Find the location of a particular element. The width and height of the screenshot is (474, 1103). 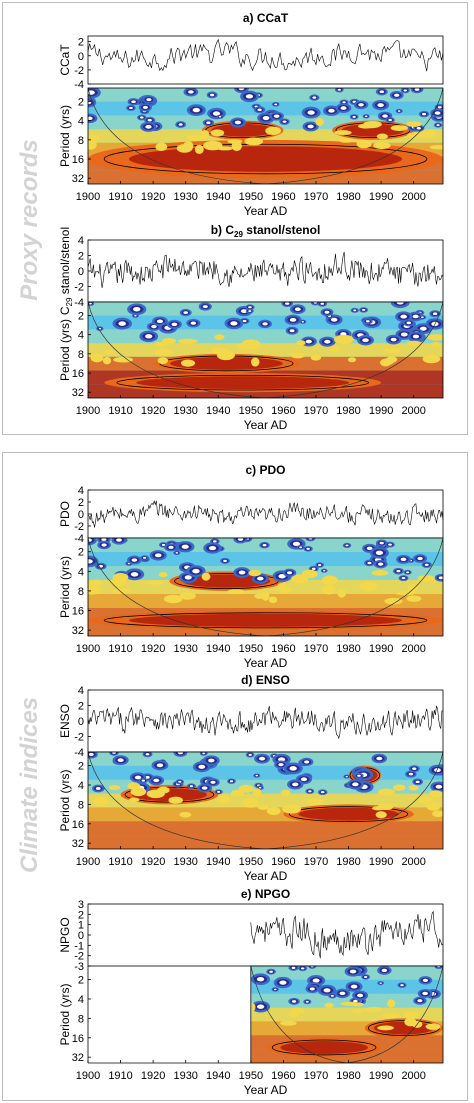

series-frame is located at coordinates (265, 60).